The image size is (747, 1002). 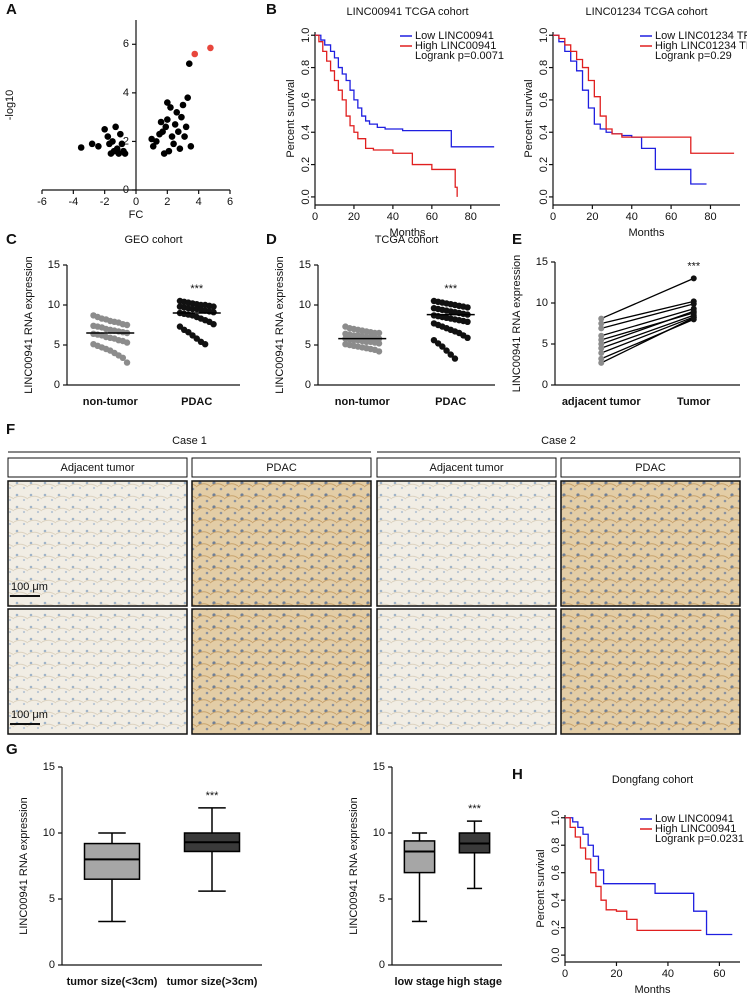 What do you see at coordinates (29, 715) in the screenshot?
I see `scale-bar-label: 100 μm` at bounding box center [29, 715].